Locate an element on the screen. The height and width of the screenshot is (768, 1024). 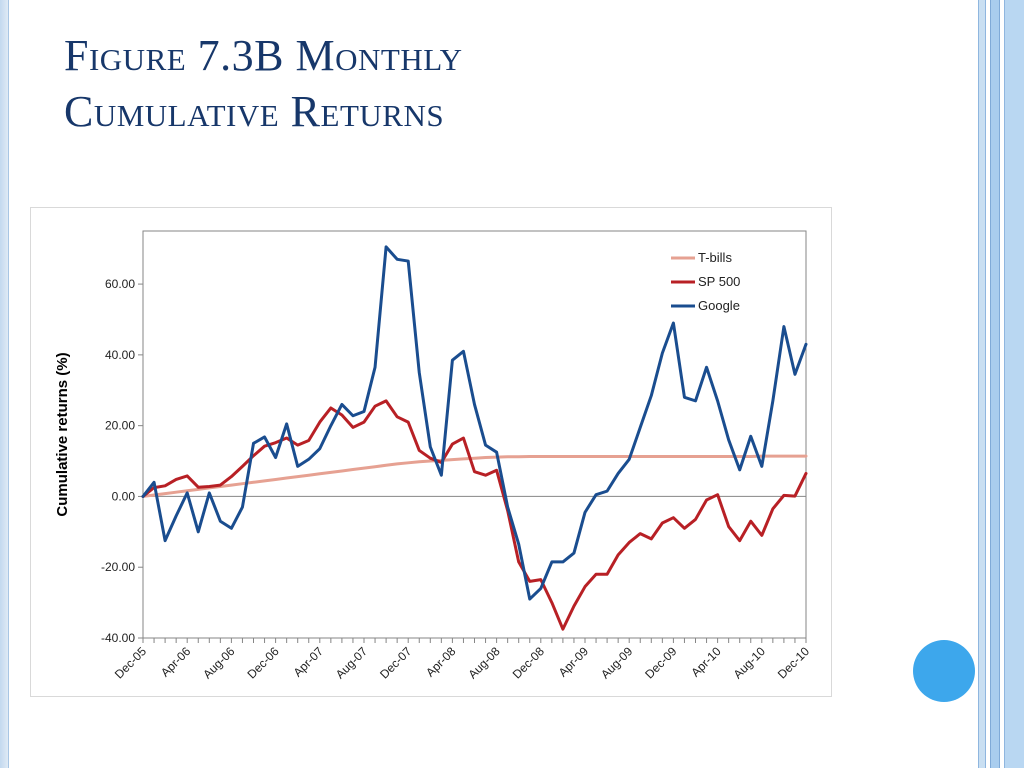
x-tick-label: Dec-08 is located at coordinates (528, 662).